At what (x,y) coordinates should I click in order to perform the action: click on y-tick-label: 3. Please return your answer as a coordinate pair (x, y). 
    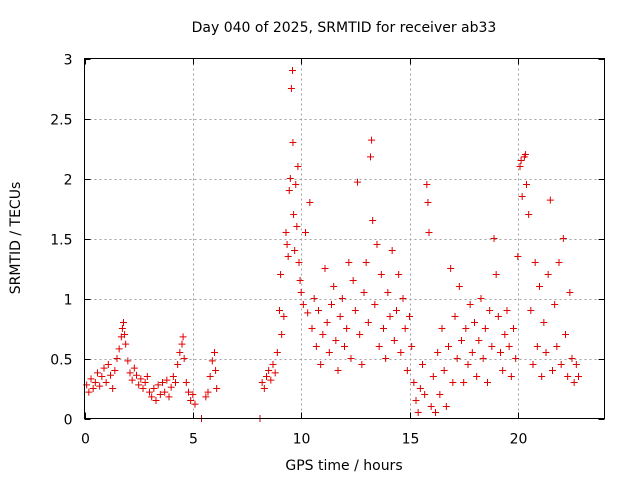
    Looking at the image, I should click on (68, 61).